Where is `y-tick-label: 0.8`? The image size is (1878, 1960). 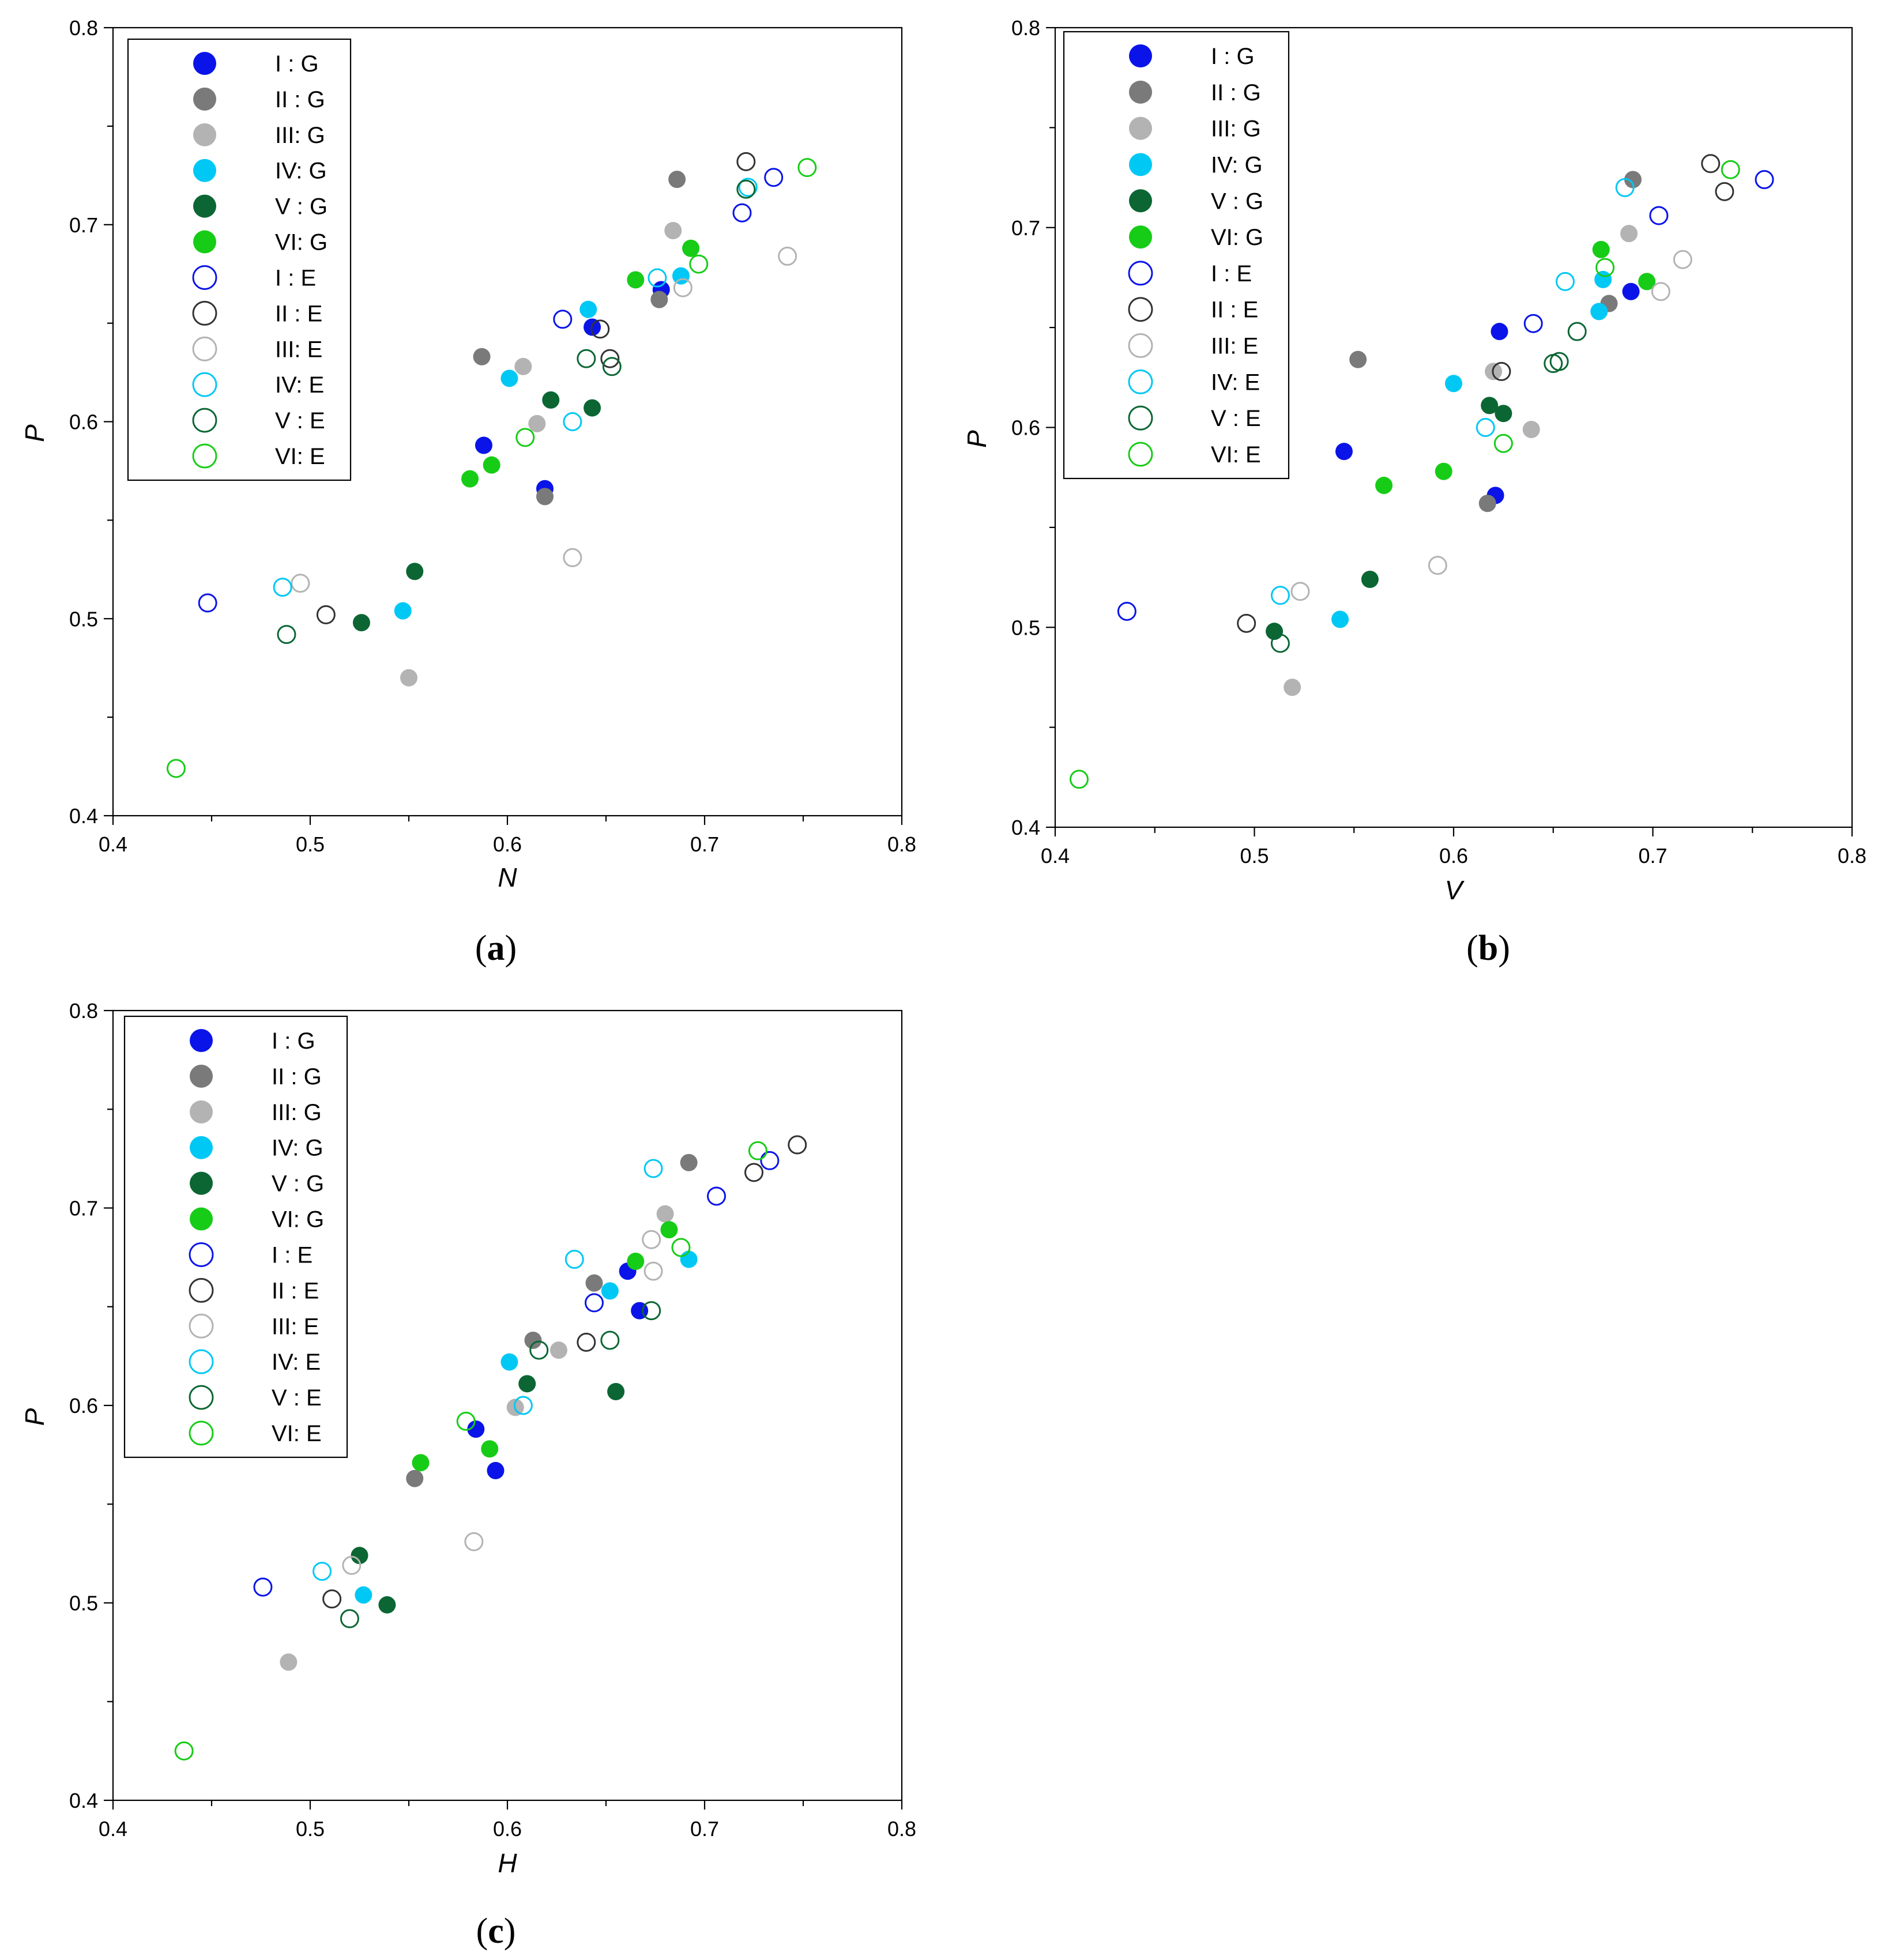
y-tick-label: 0.8 is located at coordinates (83, 1011).